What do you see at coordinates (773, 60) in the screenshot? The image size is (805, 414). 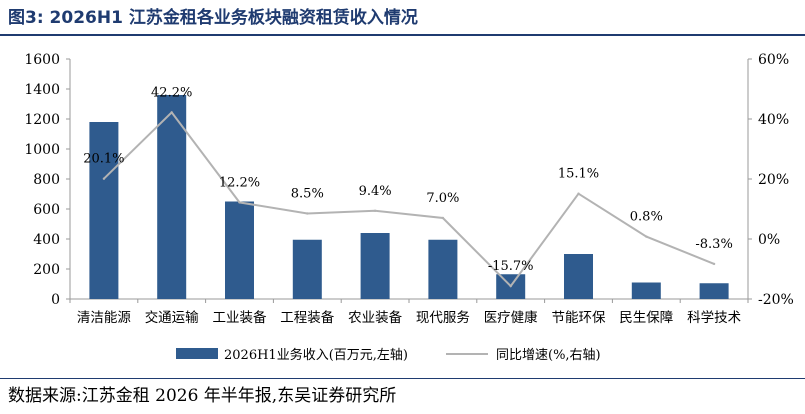 I see `right-tick-label: 60%` at bounding box center [773, 60].